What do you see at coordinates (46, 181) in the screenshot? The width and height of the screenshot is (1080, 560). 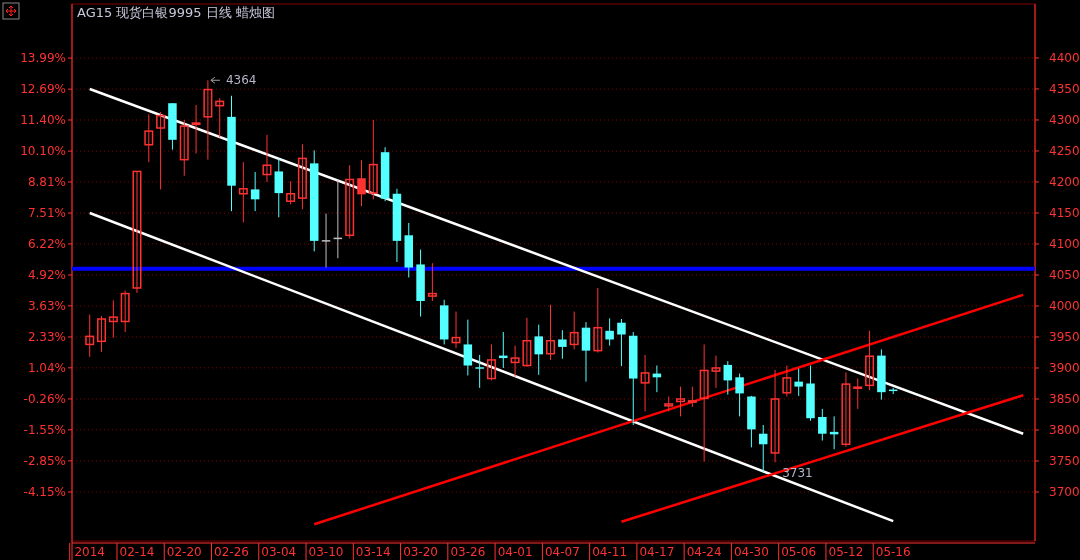 I see `y-tick-label: 8.81%` at bounding box center [46, 181].